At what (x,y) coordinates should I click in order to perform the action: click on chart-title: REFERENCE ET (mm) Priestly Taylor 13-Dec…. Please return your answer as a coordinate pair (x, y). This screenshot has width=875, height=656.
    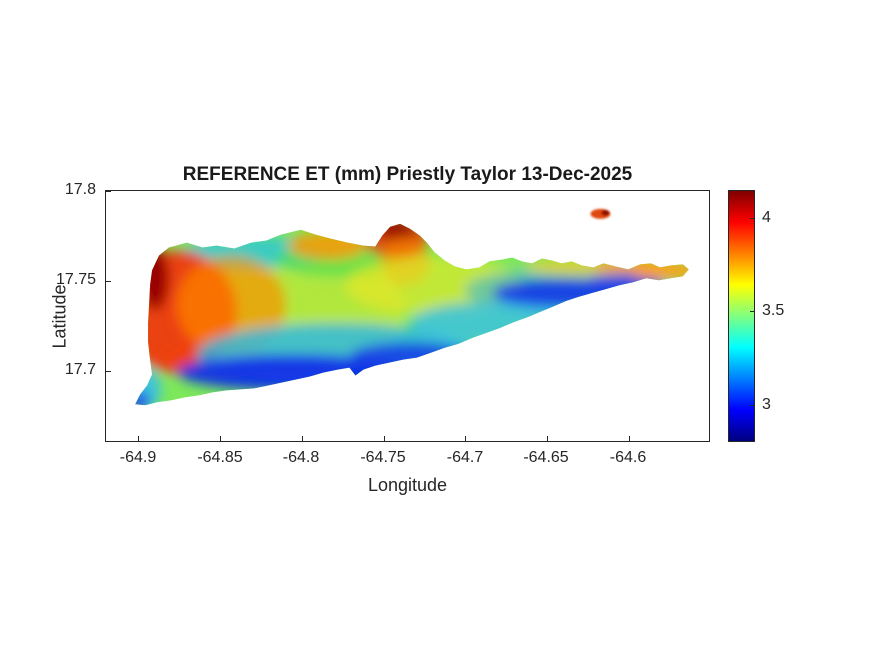
    Looking at the image, I should click on (407, 174).